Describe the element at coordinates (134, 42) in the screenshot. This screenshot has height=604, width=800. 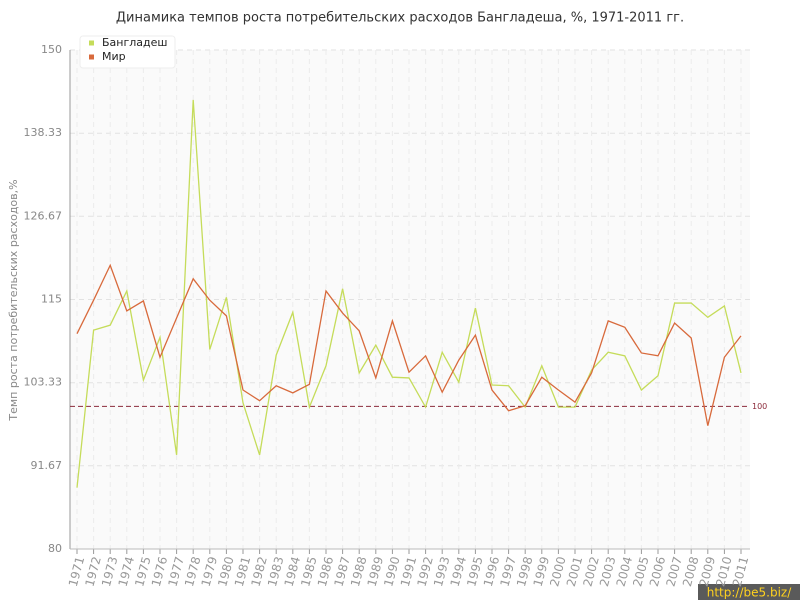
I see `legend-label: Бангладеш` at that location.